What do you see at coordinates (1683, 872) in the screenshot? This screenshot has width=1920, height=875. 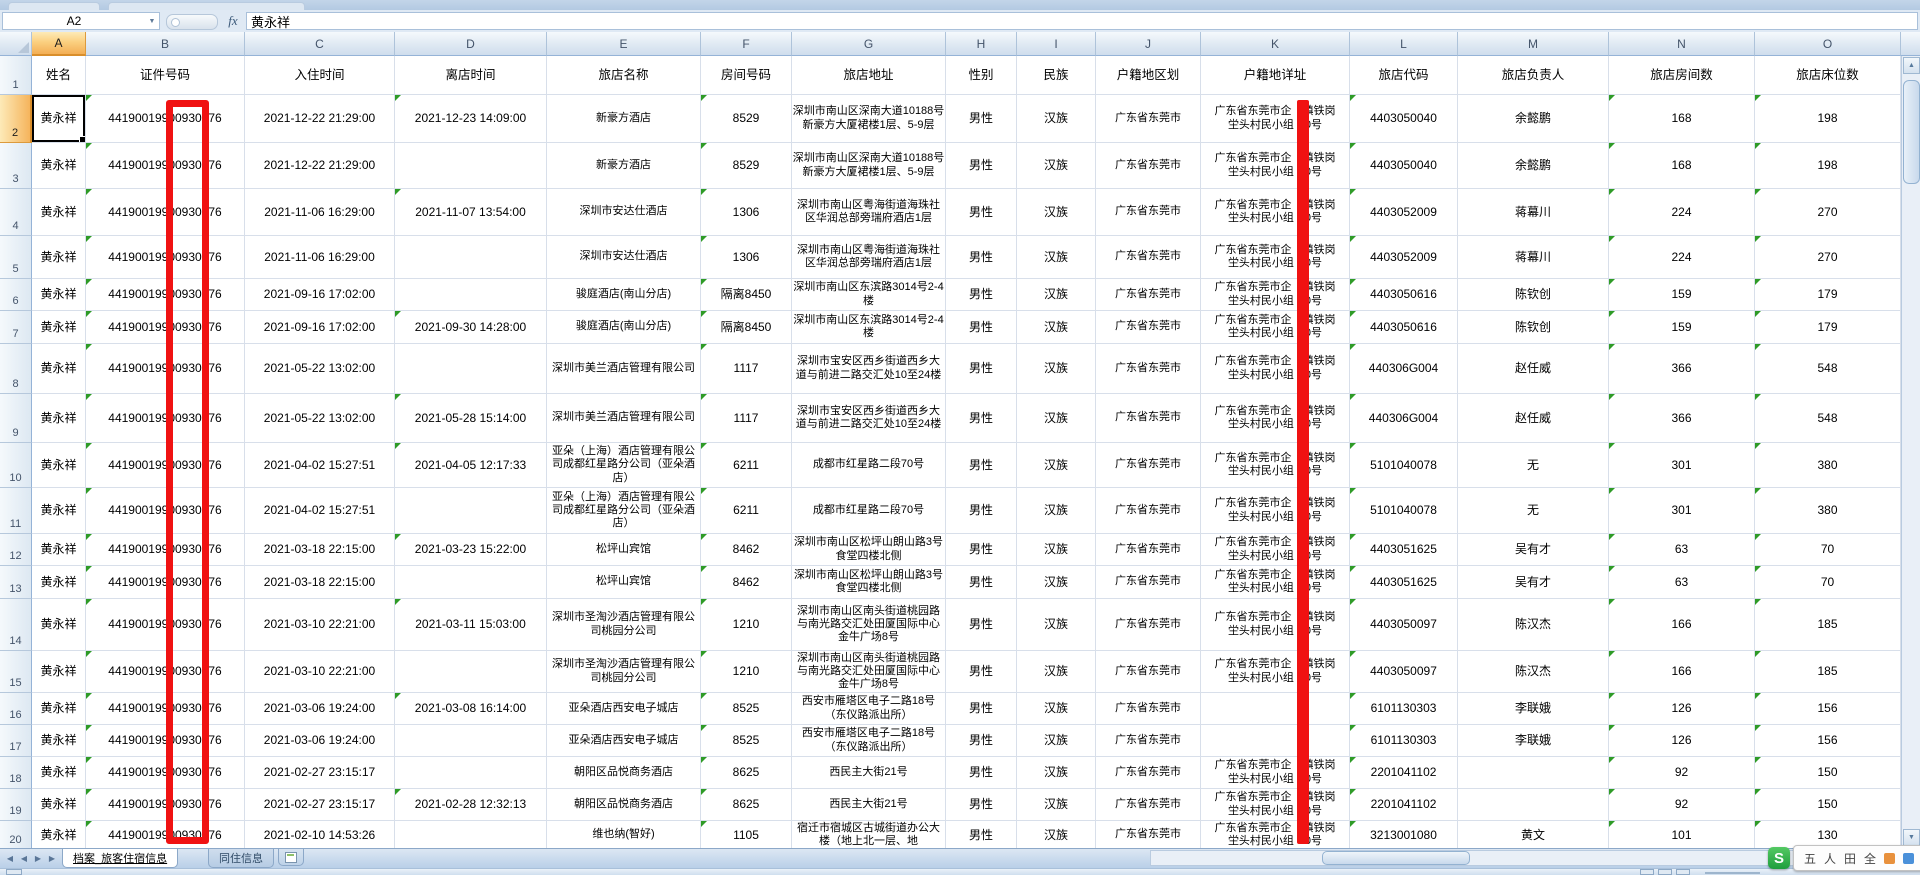 I see `page-break-view-icon` at bounding box center [1683, 872].